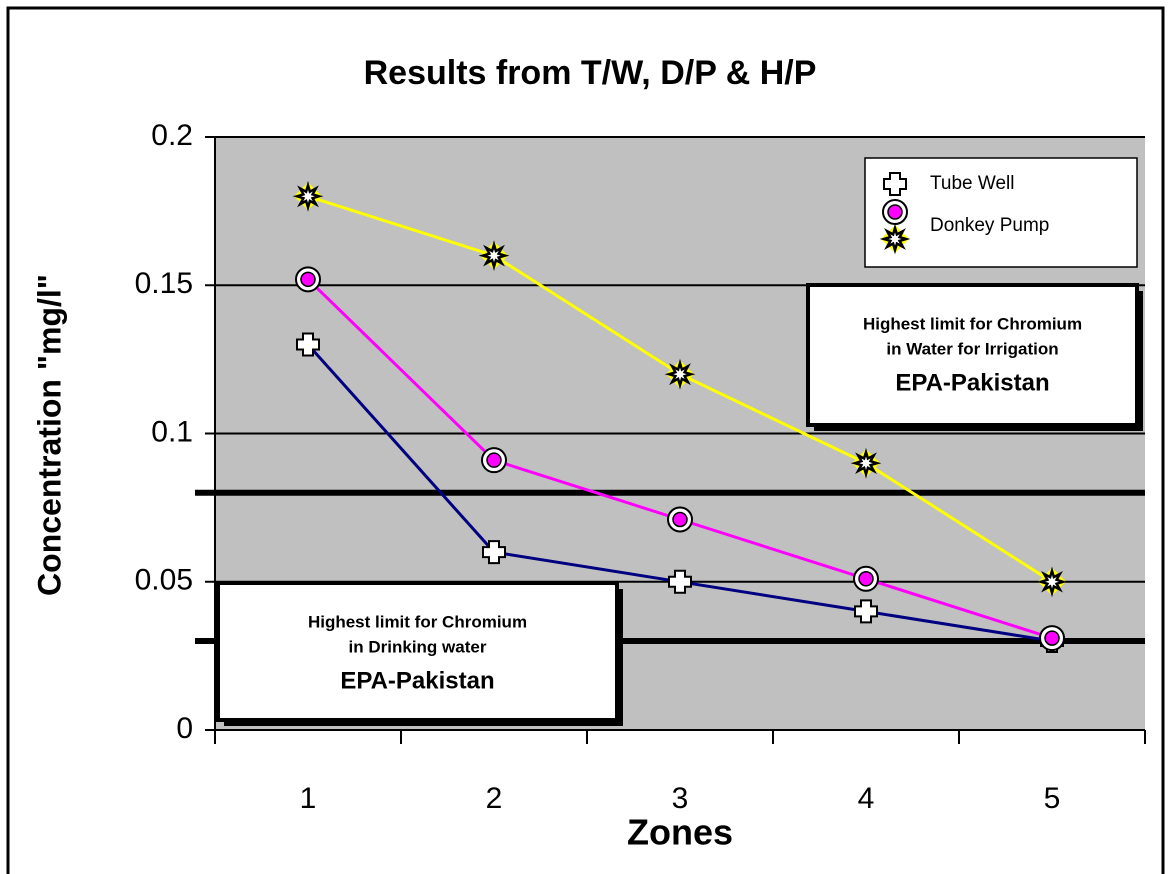 The width and height of the screenshot is (1172, 874). Describe the element at coordinates (680, 832) in the screenshot. I see `x-axis-title: Zones` at that location.